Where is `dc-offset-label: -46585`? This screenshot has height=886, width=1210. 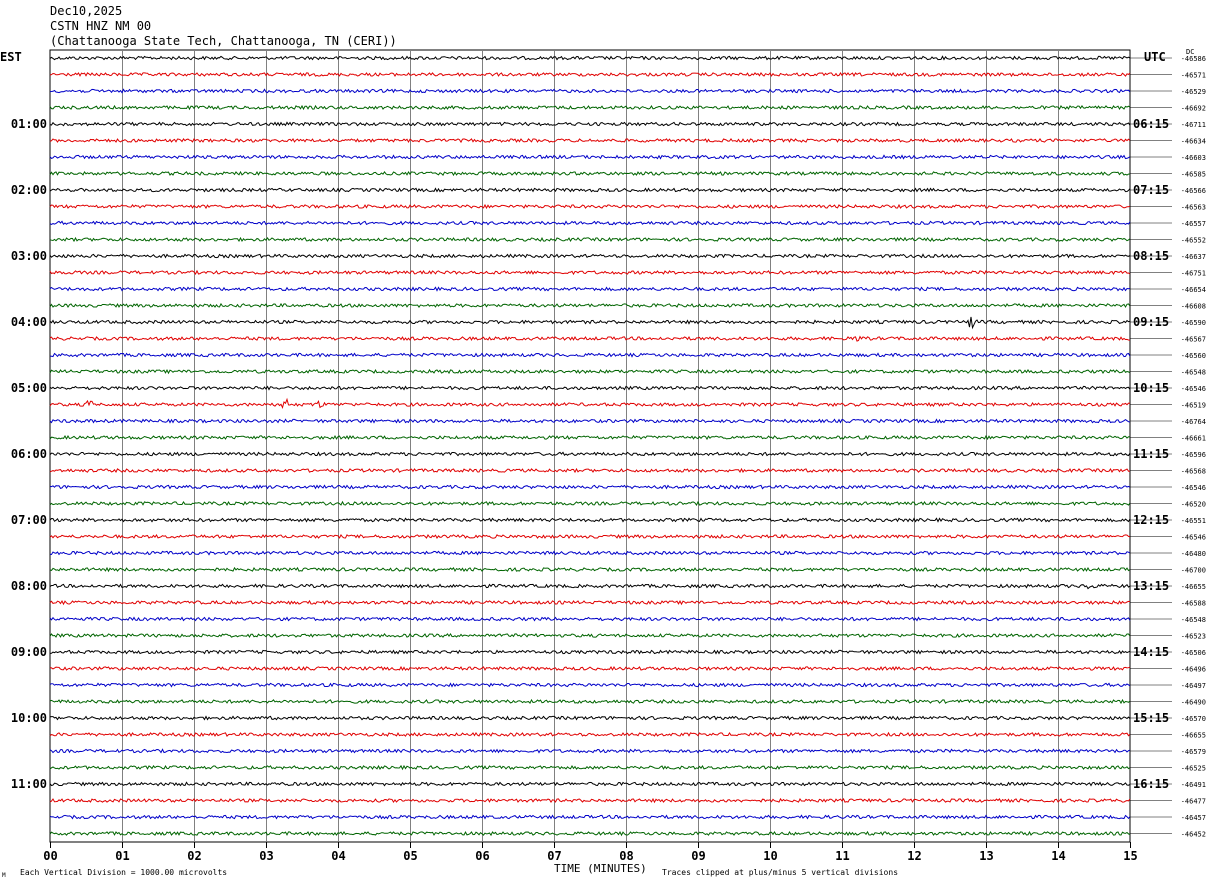 dc-offset-label: -46585 is located at coordinates (1193, 175).